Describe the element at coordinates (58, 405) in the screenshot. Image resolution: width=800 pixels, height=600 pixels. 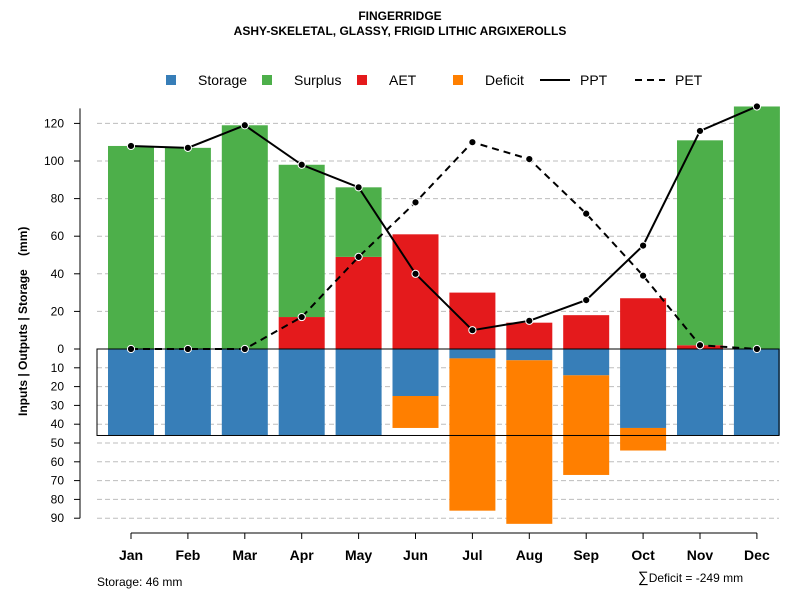
I see `y-tick-label: 30` at that location.